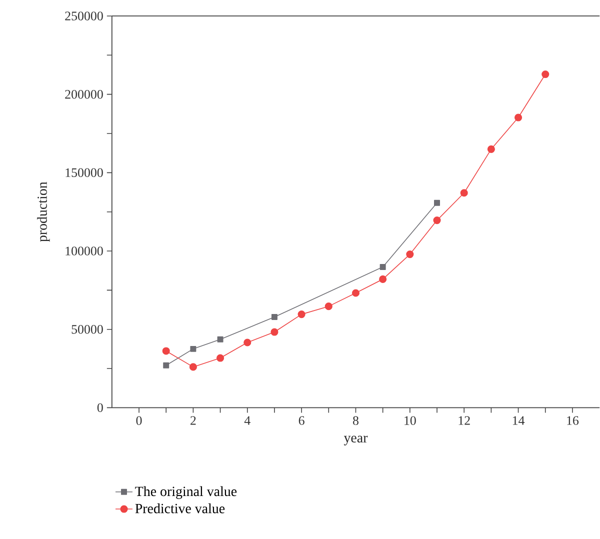 This screenshot has height=539, width=600. What do you see at coordinates (84, 16) in the screenshot?
I see `y-tick-label: 250000` at bounding box center [84, 16].